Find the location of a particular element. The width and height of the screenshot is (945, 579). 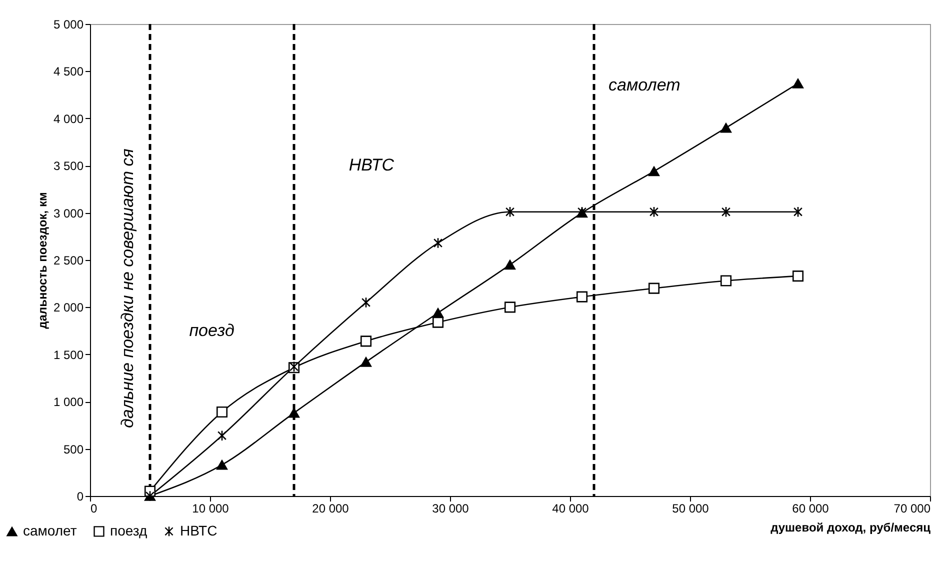

y-tick-label: 3 500 is located at coordinates (68, 166).